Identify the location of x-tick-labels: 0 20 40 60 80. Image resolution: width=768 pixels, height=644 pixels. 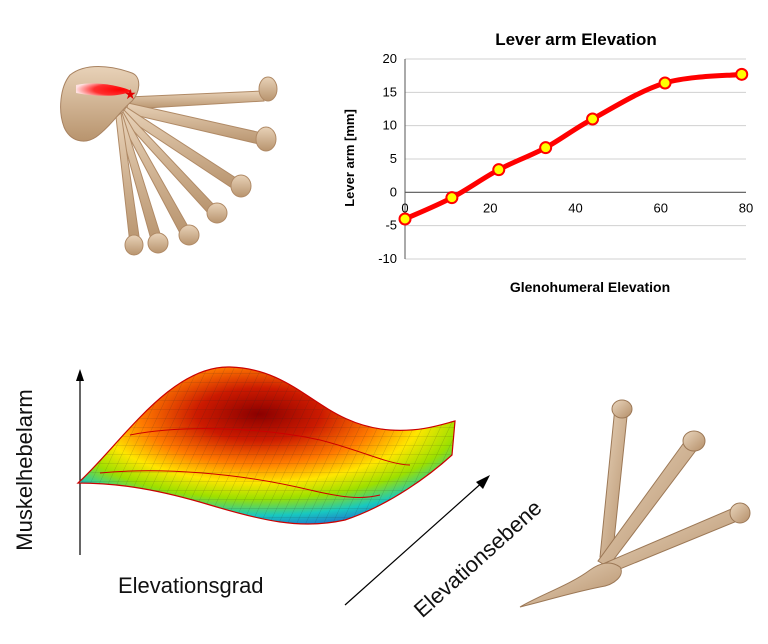
(577, 207).